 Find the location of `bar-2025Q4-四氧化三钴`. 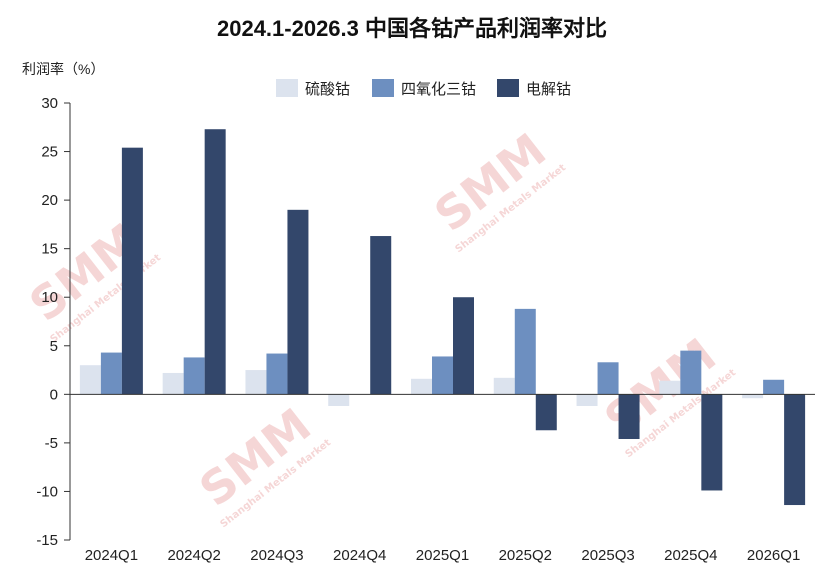

bar-2025Q4-四氧化三钴 is located at coordinates (691, 372).